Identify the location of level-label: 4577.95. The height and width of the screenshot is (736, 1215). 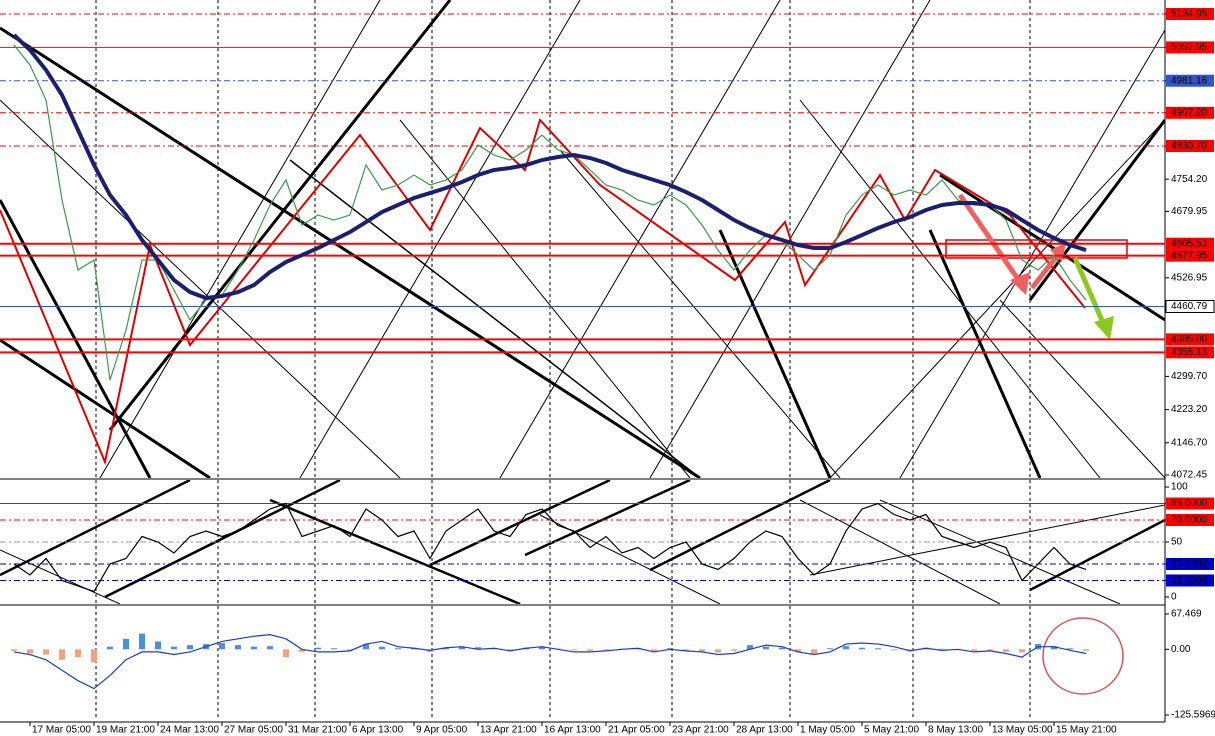
(1189, 255).